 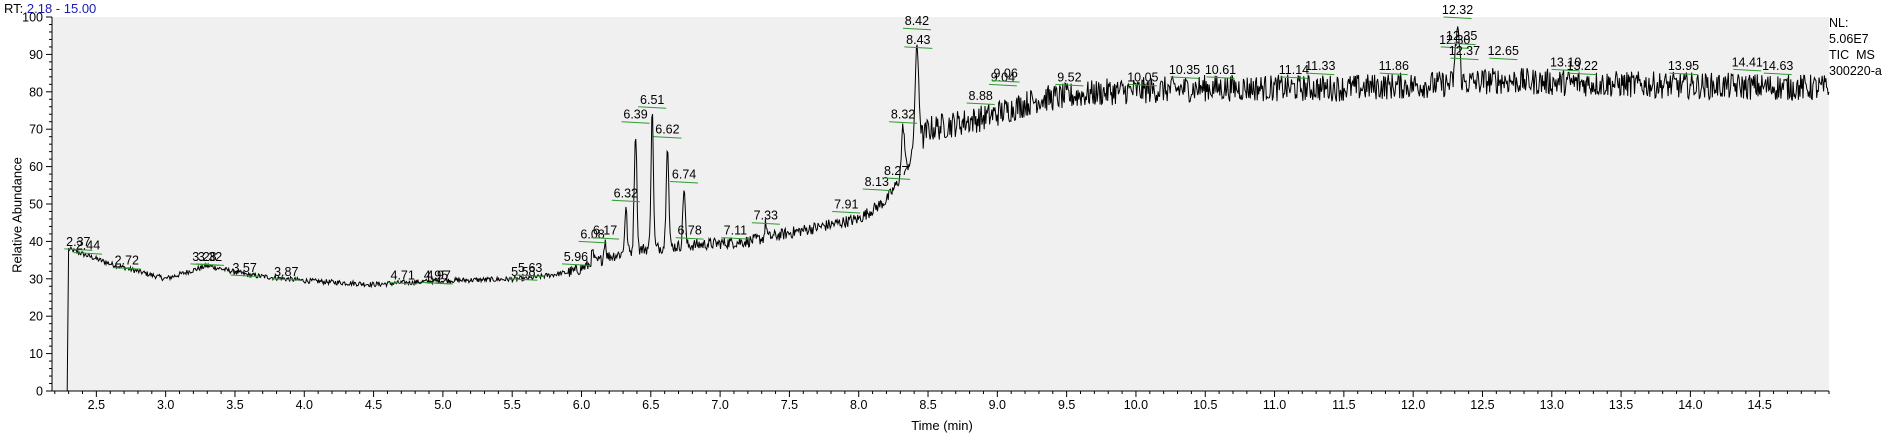 I want to click on peak-label: 3.57, so click(x=244, y=268).